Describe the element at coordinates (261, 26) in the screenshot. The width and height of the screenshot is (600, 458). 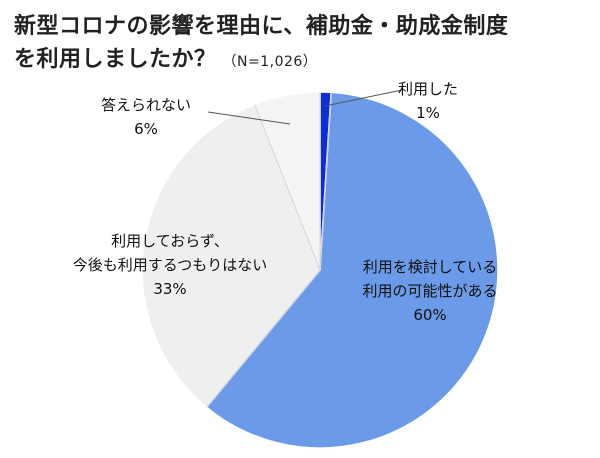
I see `chart-title-line1: 新型コロナの影響を理由に、補助金・助成金制度` at that location.